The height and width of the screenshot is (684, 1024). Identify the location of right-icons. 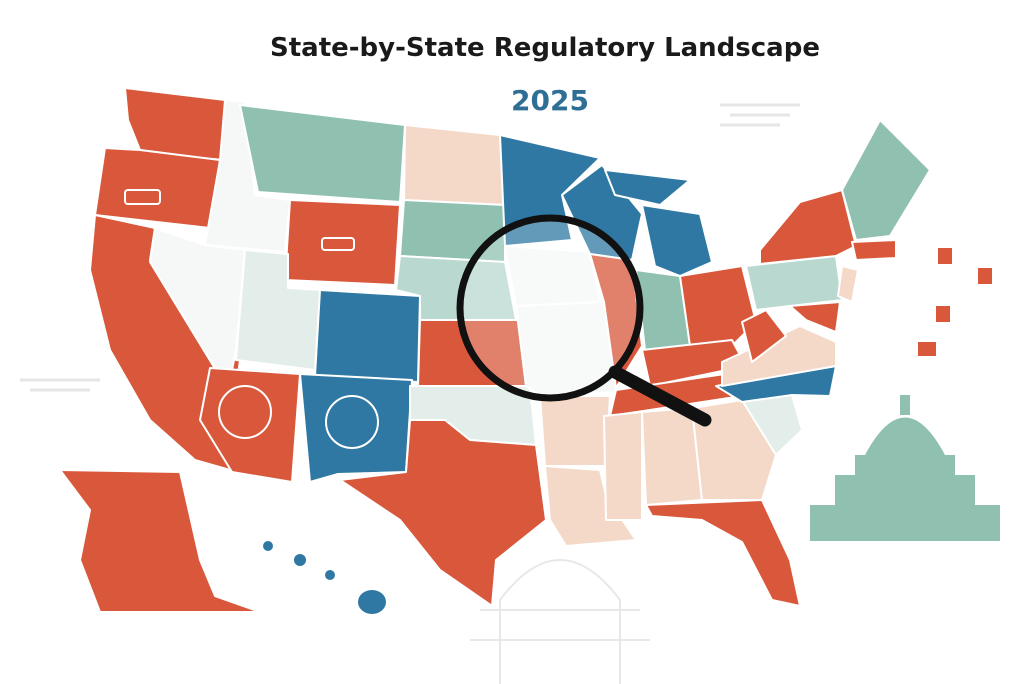
(955, 302).